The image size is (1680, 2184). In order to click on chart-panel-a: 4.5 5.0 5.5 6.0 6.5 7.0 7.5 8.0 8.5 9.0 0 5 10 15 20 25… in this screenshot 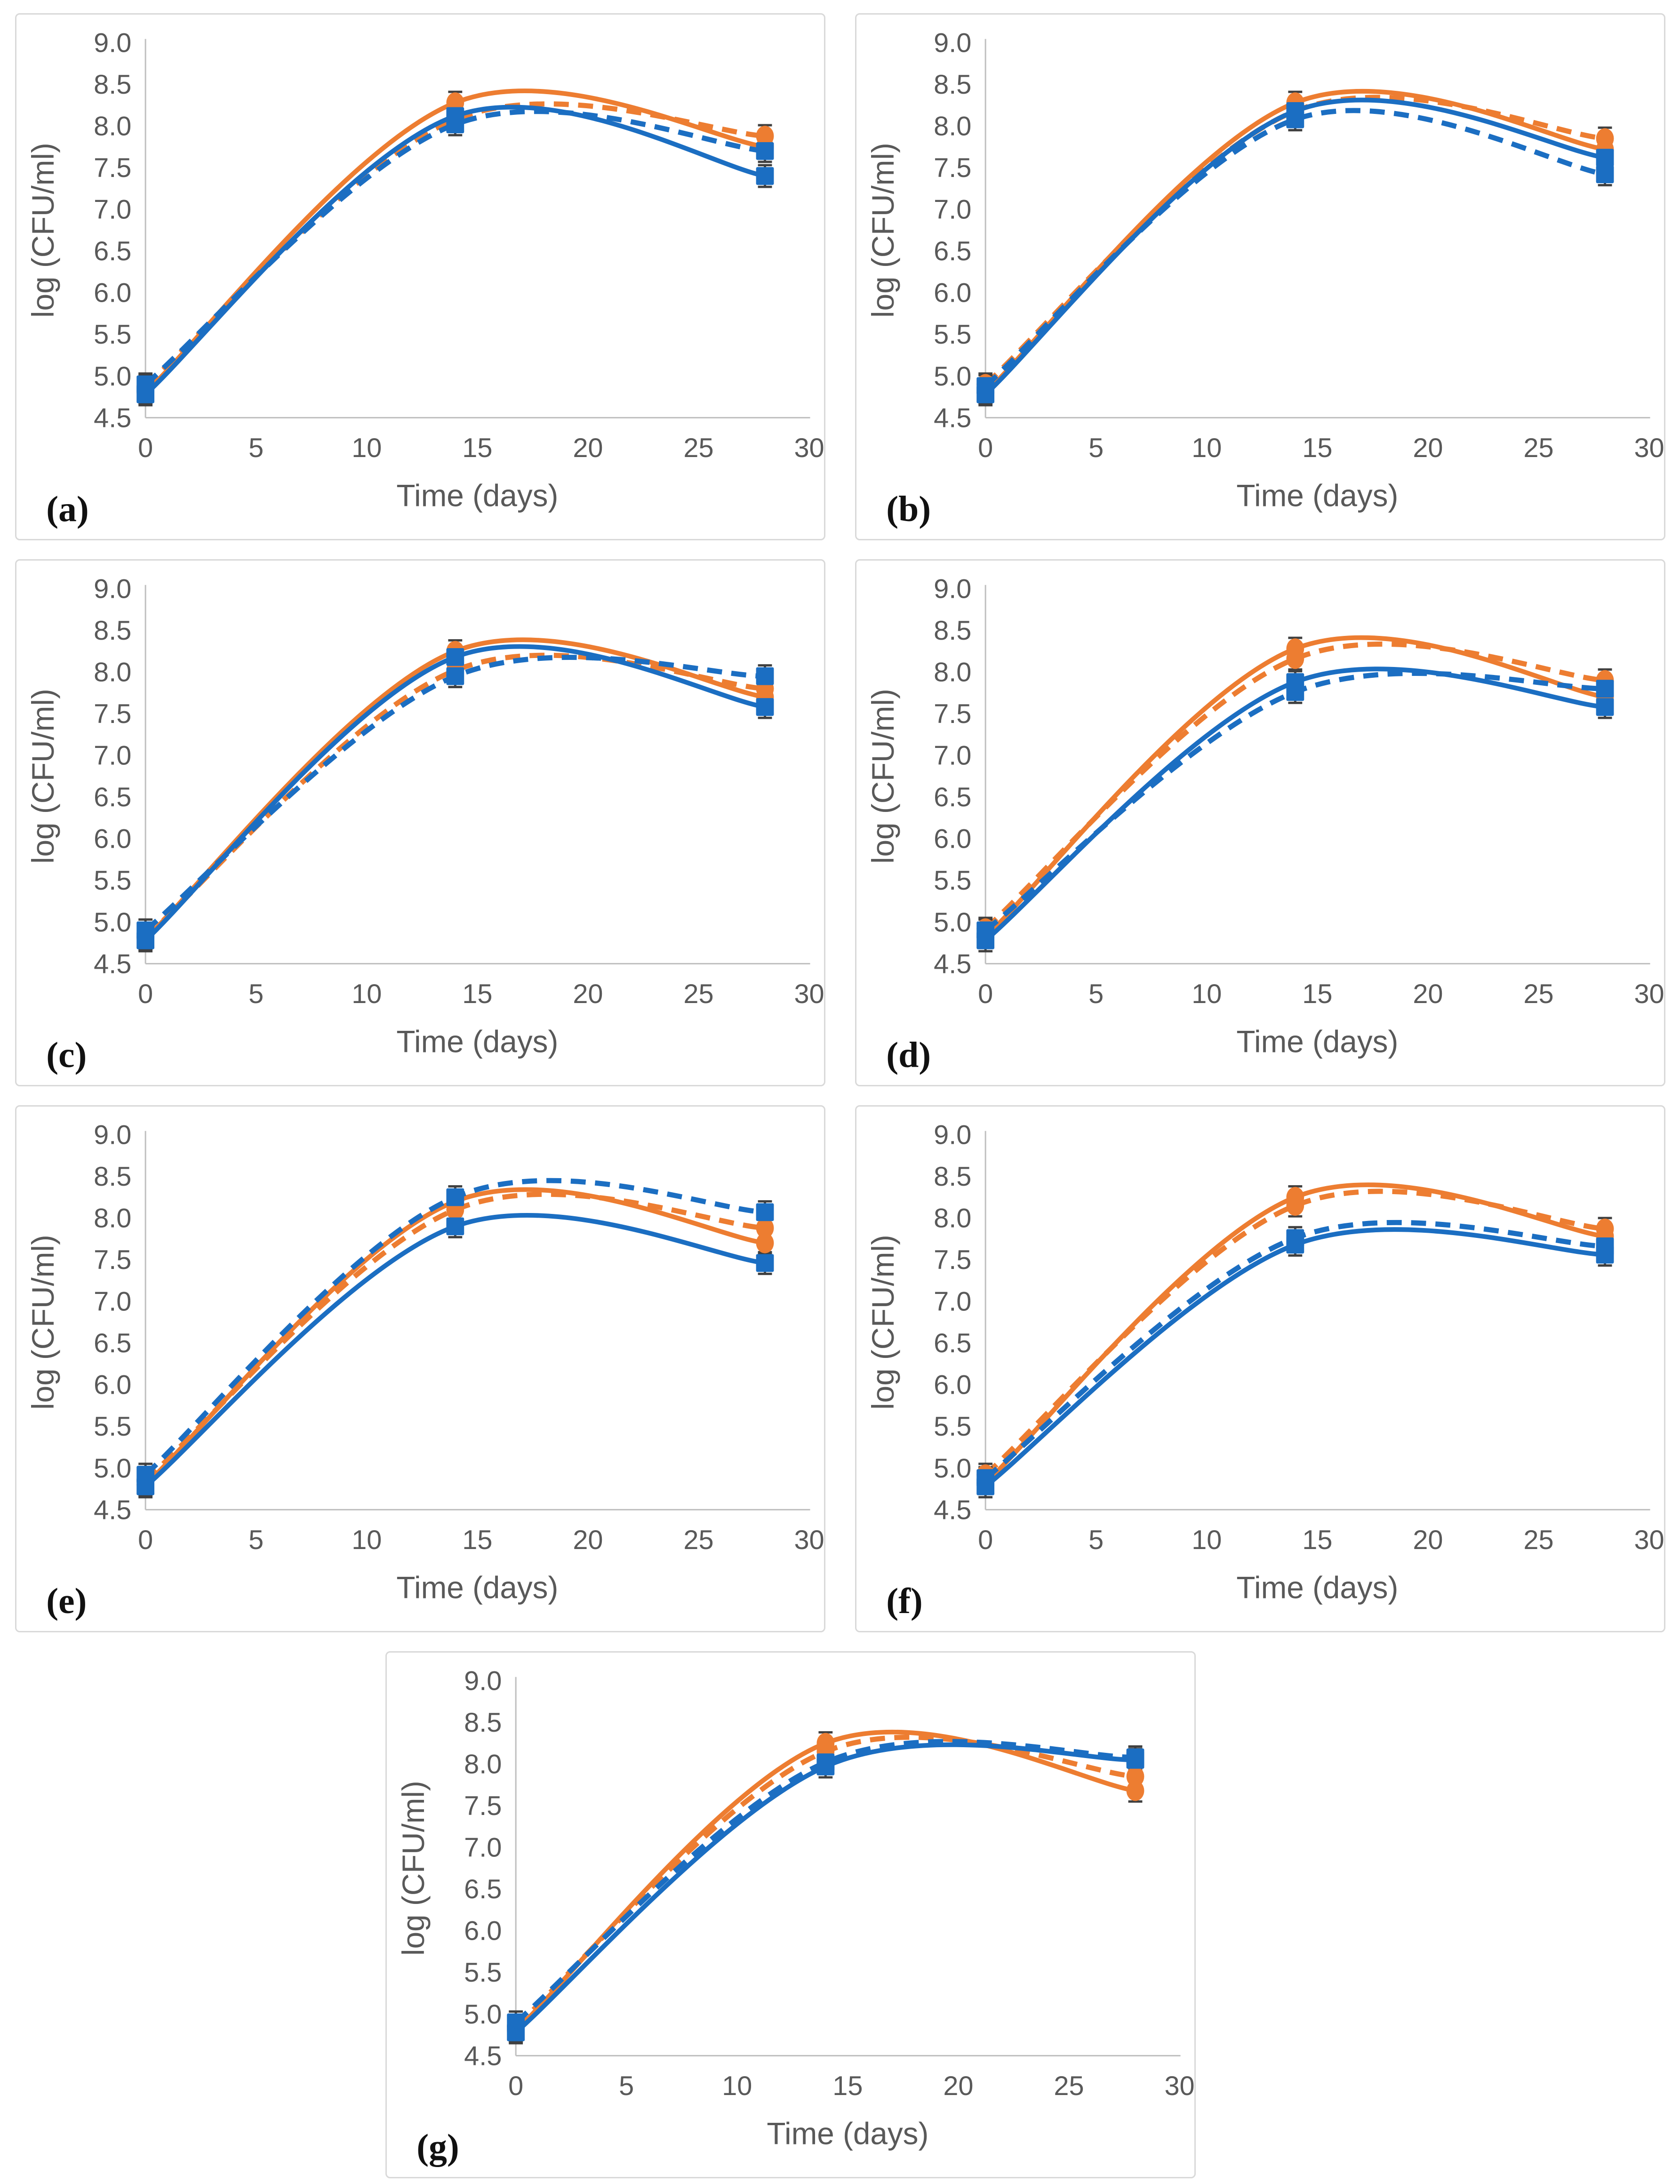, I will do `click(420, 276)`.